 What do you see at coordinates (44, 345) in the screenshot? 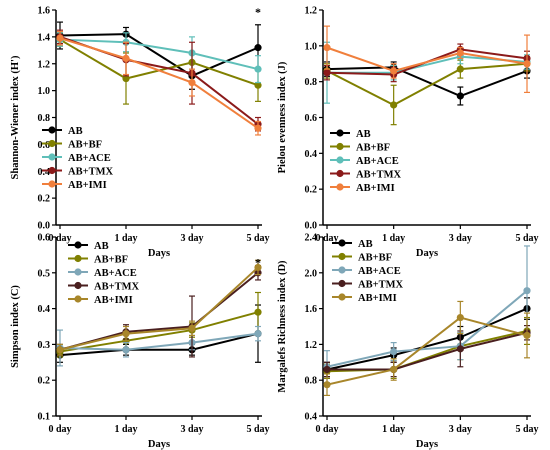
I see `y-tick-label: 0.3` at bounding box center [44, 345].